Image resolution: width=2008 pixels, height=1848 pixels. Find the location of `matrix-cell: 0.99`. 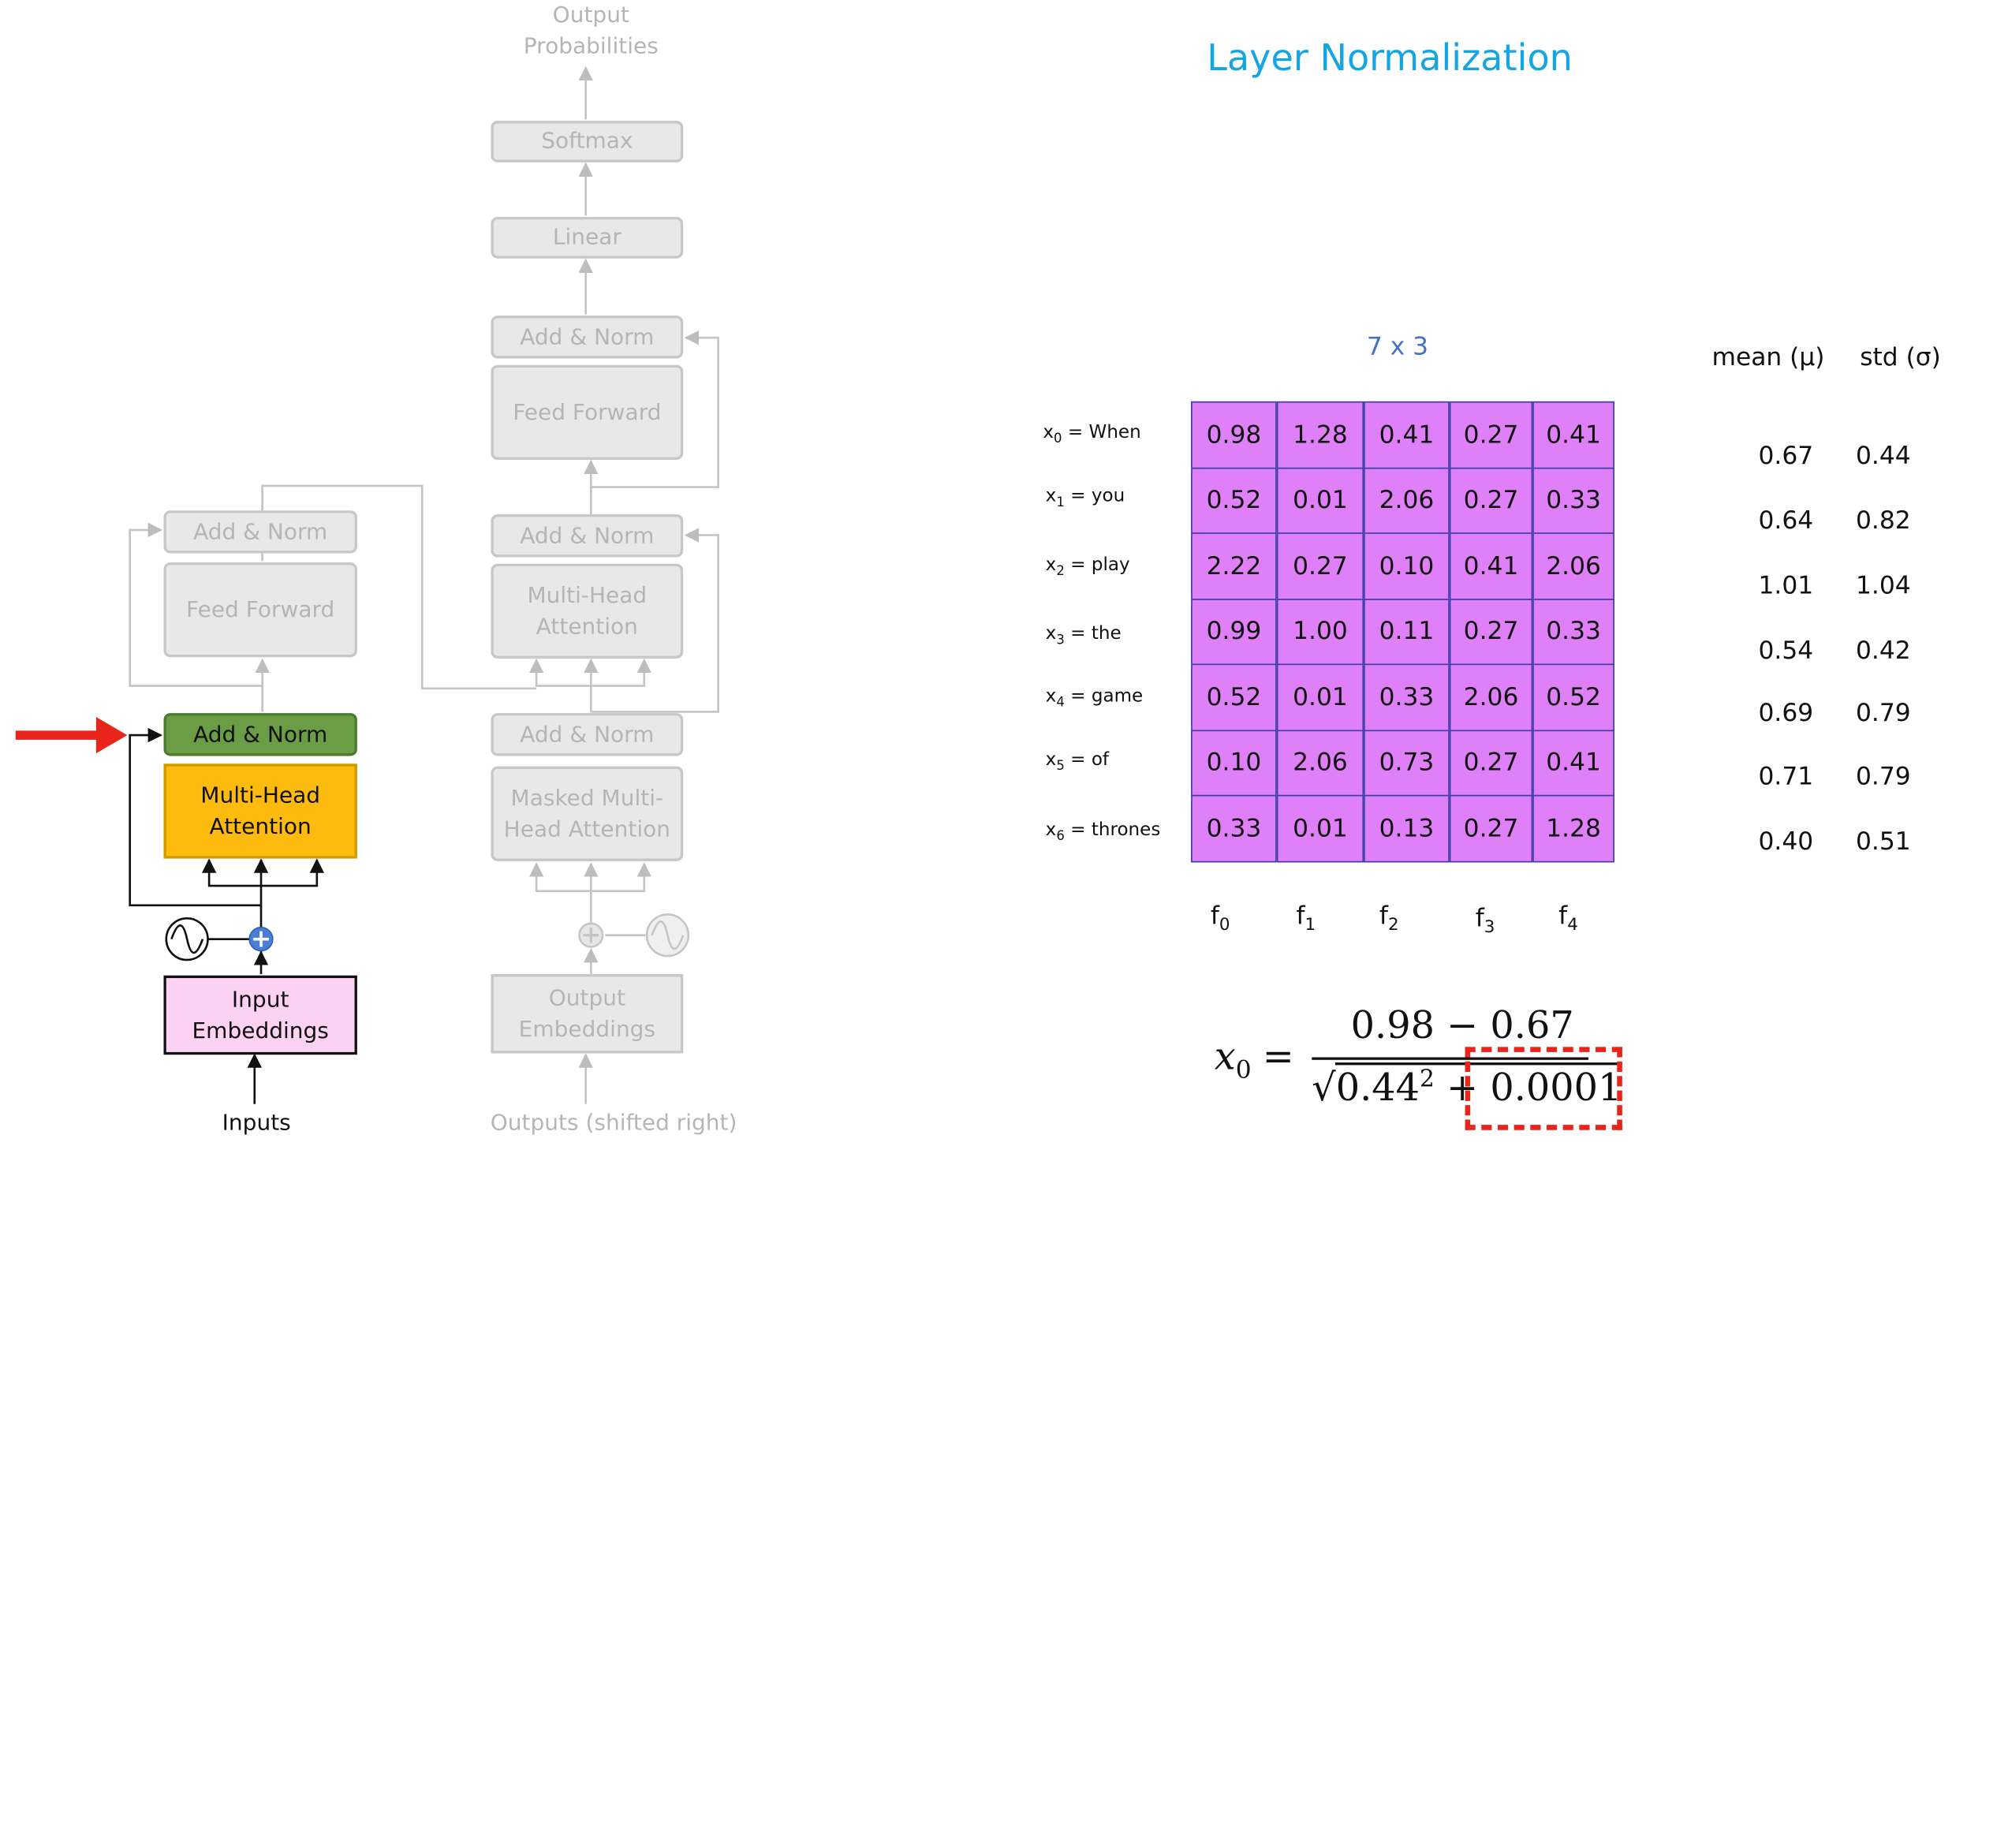

matrix-cell: 0.99 is located at coordinates (1234, 632).